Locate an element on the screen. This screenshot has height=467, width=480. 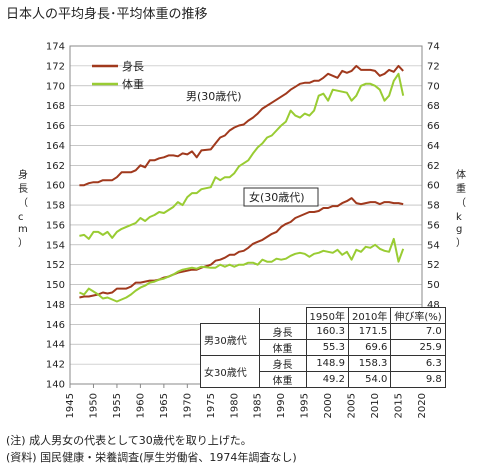
x-tick-label: 2010 is located at coordinates (375, 405).